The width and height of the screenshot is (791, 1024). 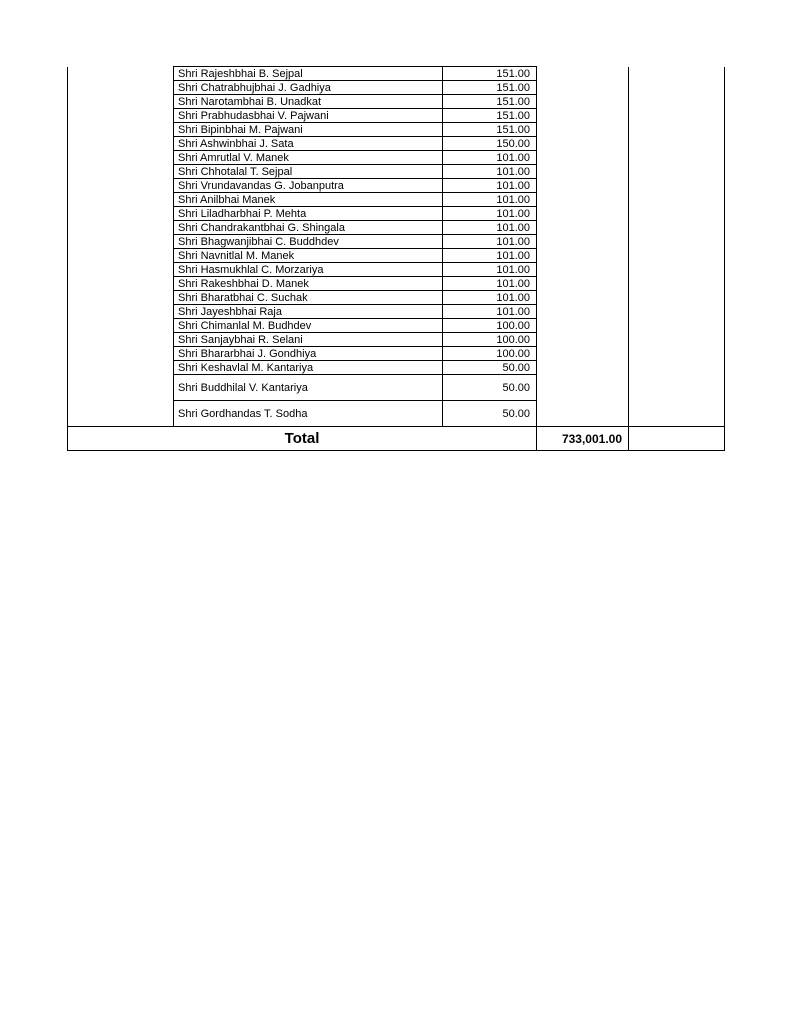 I want to click on table-row: Shri Sanjaybhai R. Selani 100.00, so click(x=396, y=339).